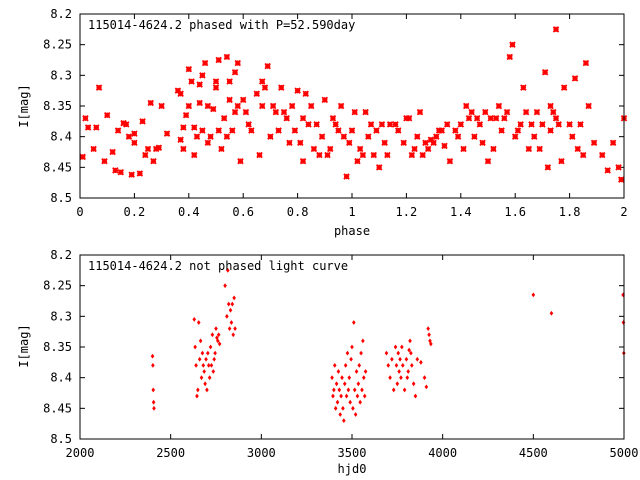 The width and height of the screenshot is (640, 480). What do you see at coordinates (533, 453) in the screenshot?
I see `bottom-x-tick-label: 4500` at bounding box center [533, 453].